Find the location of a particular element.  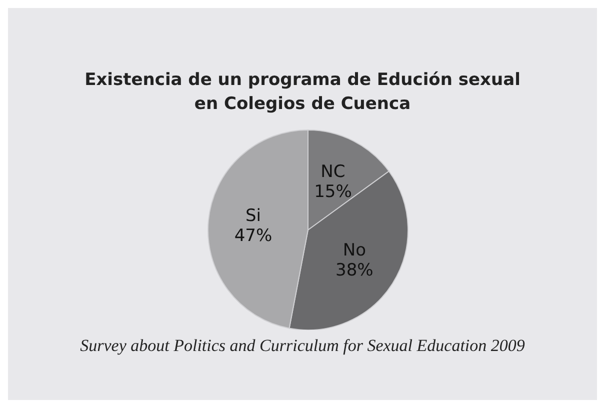

slice-label: NC is located at coordinates (332, 172).